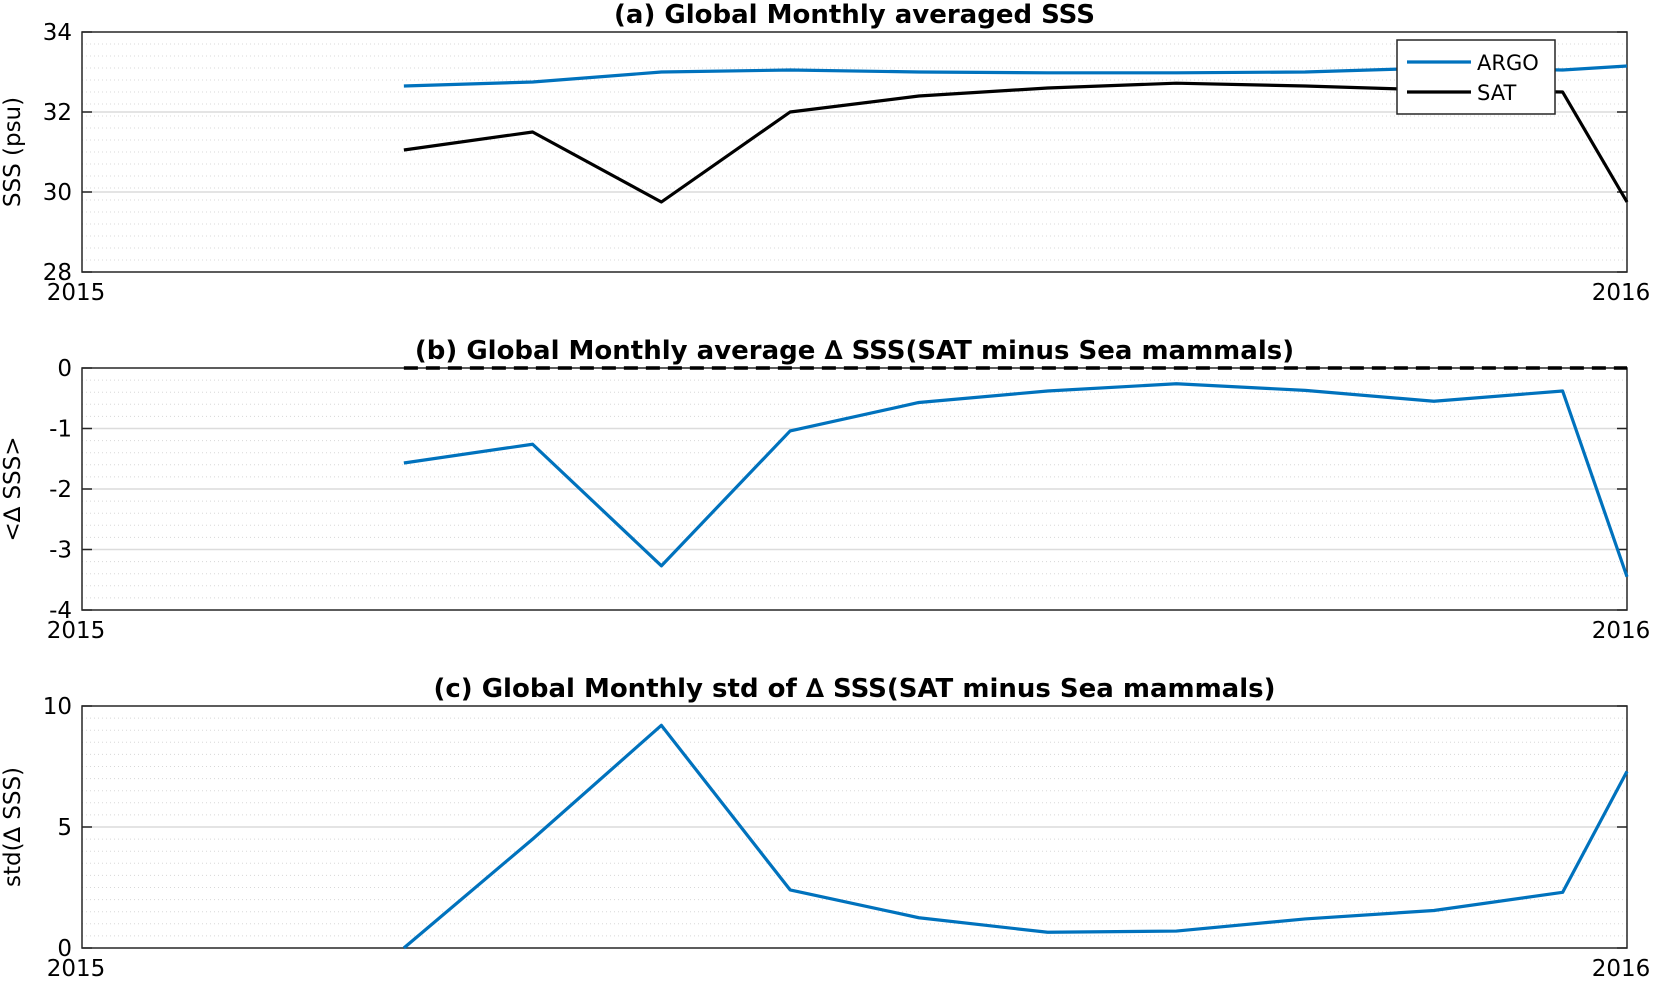  Describe the element at coordinates (57, 273) in the screenshot. I see `y-tick-label: 28` at that location.